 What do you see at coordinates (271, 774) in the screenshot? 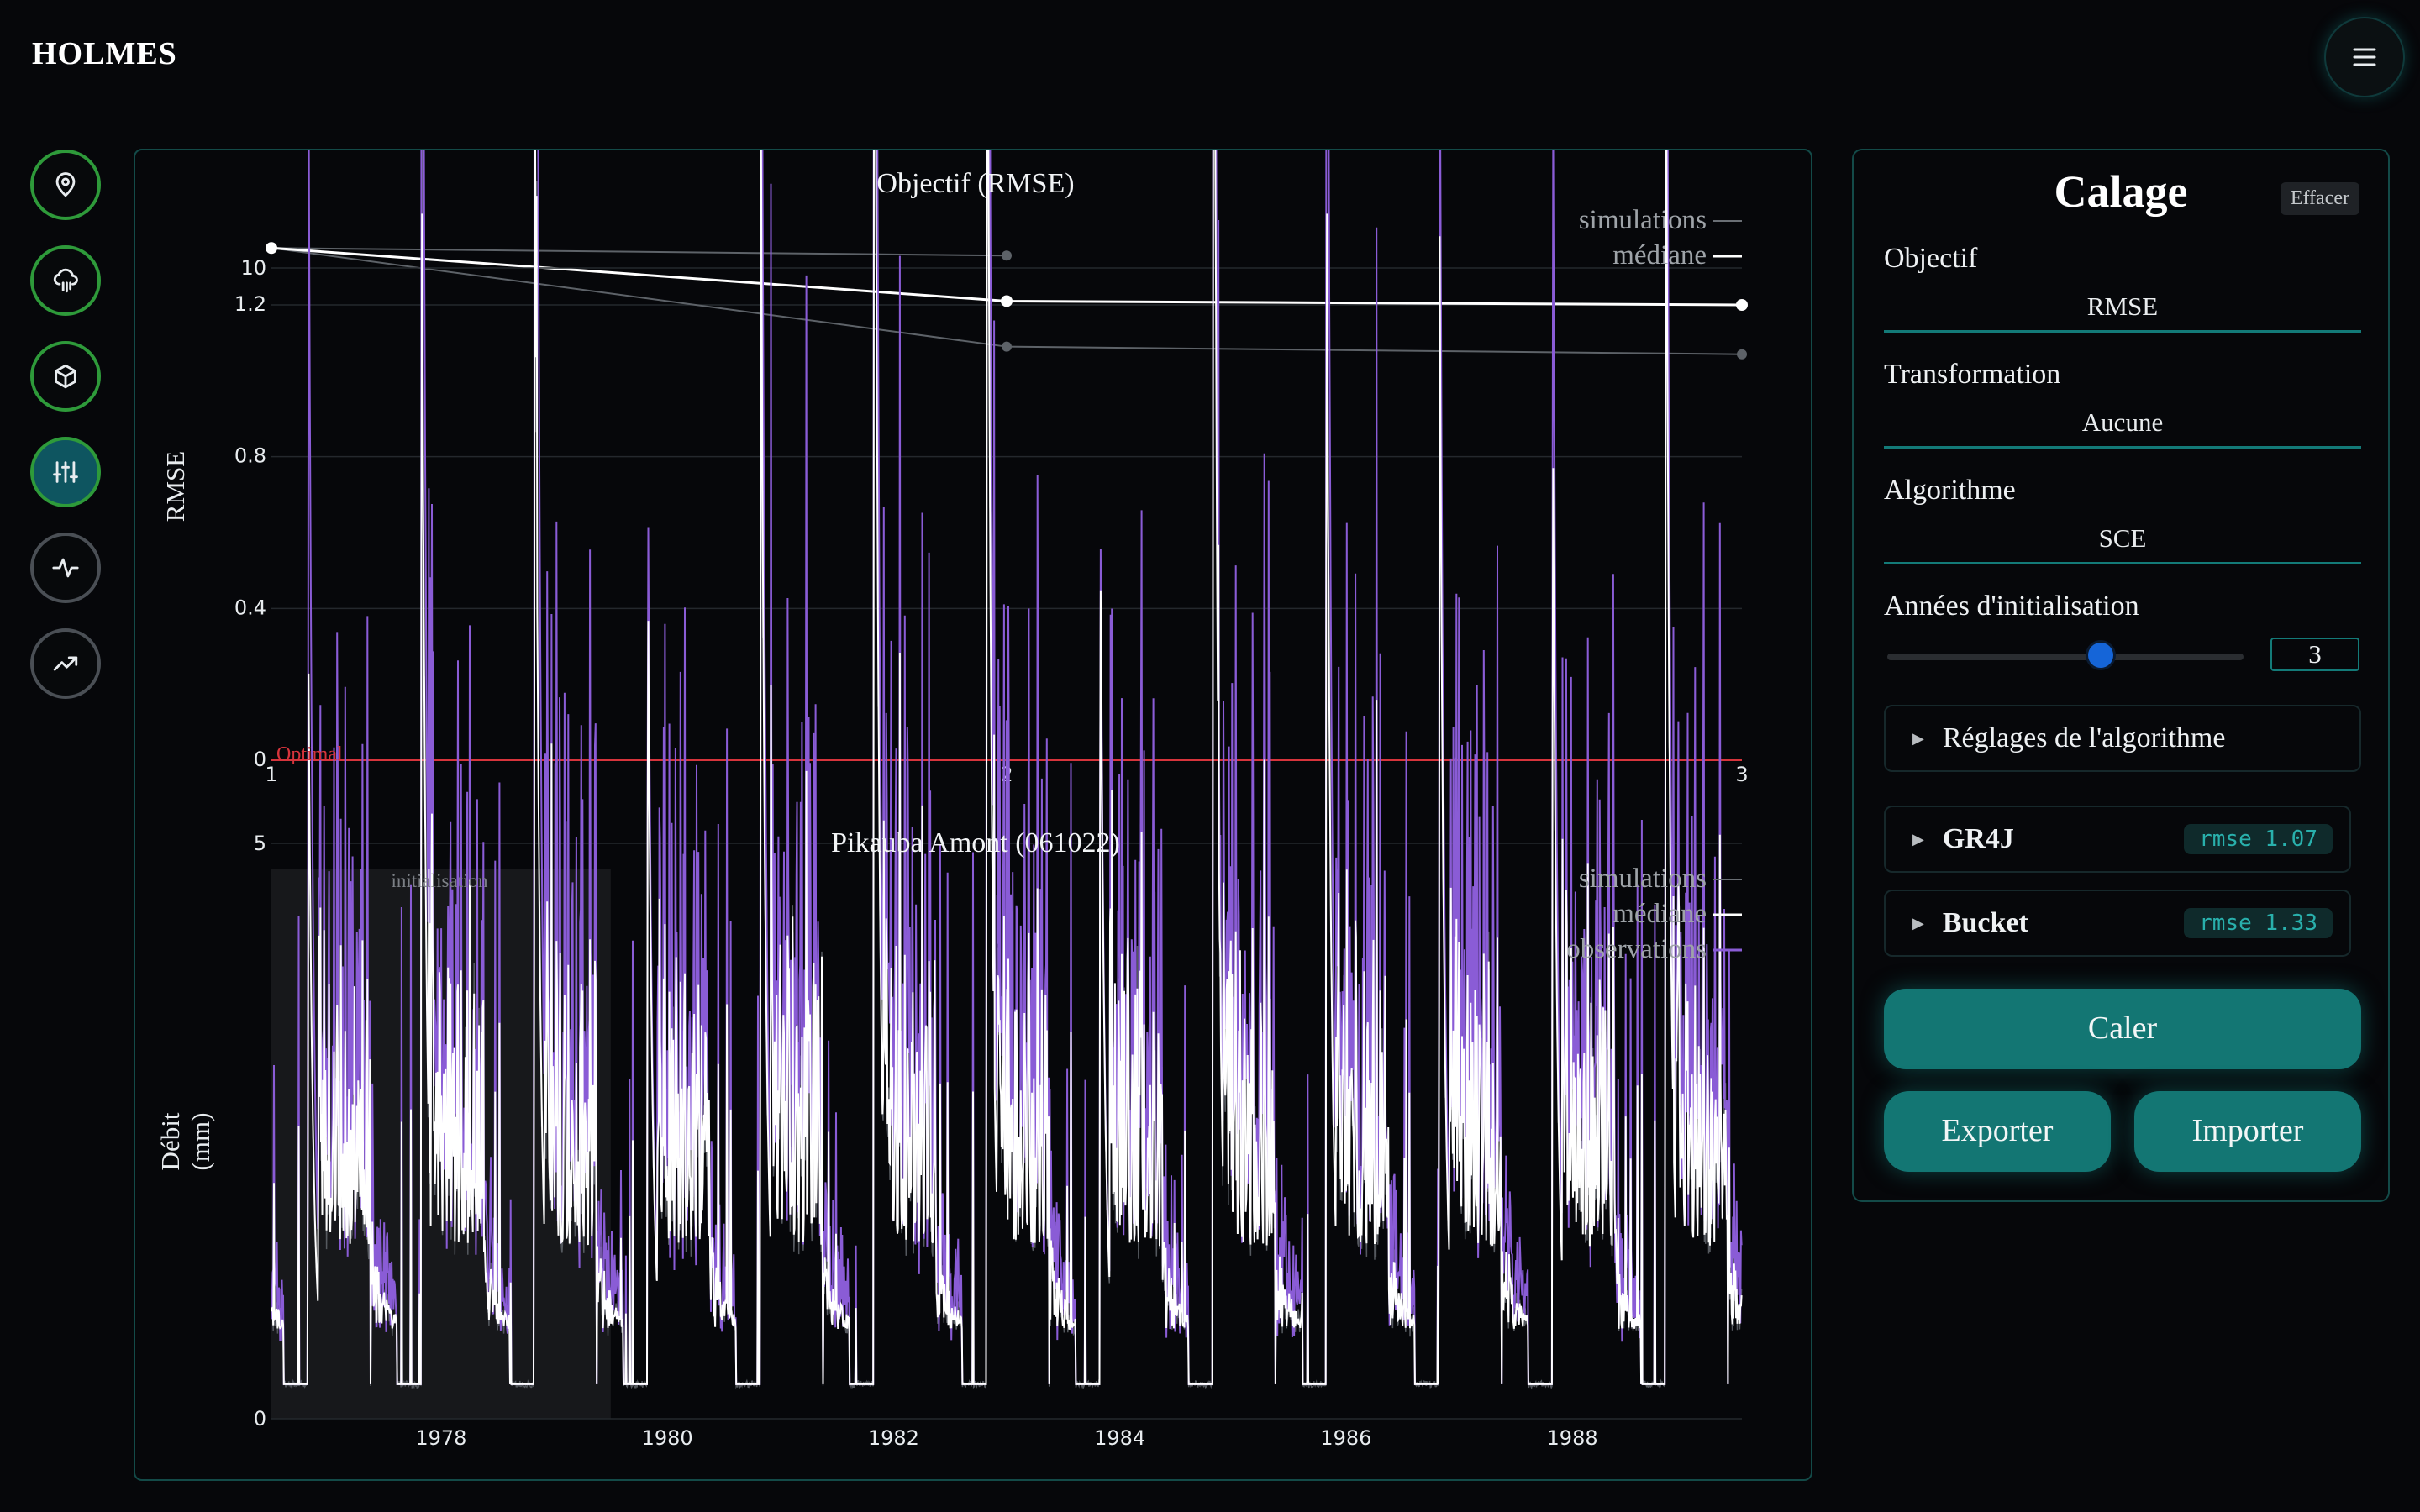
I see `x-tick-label: 1` at bounding box center [271, 774].